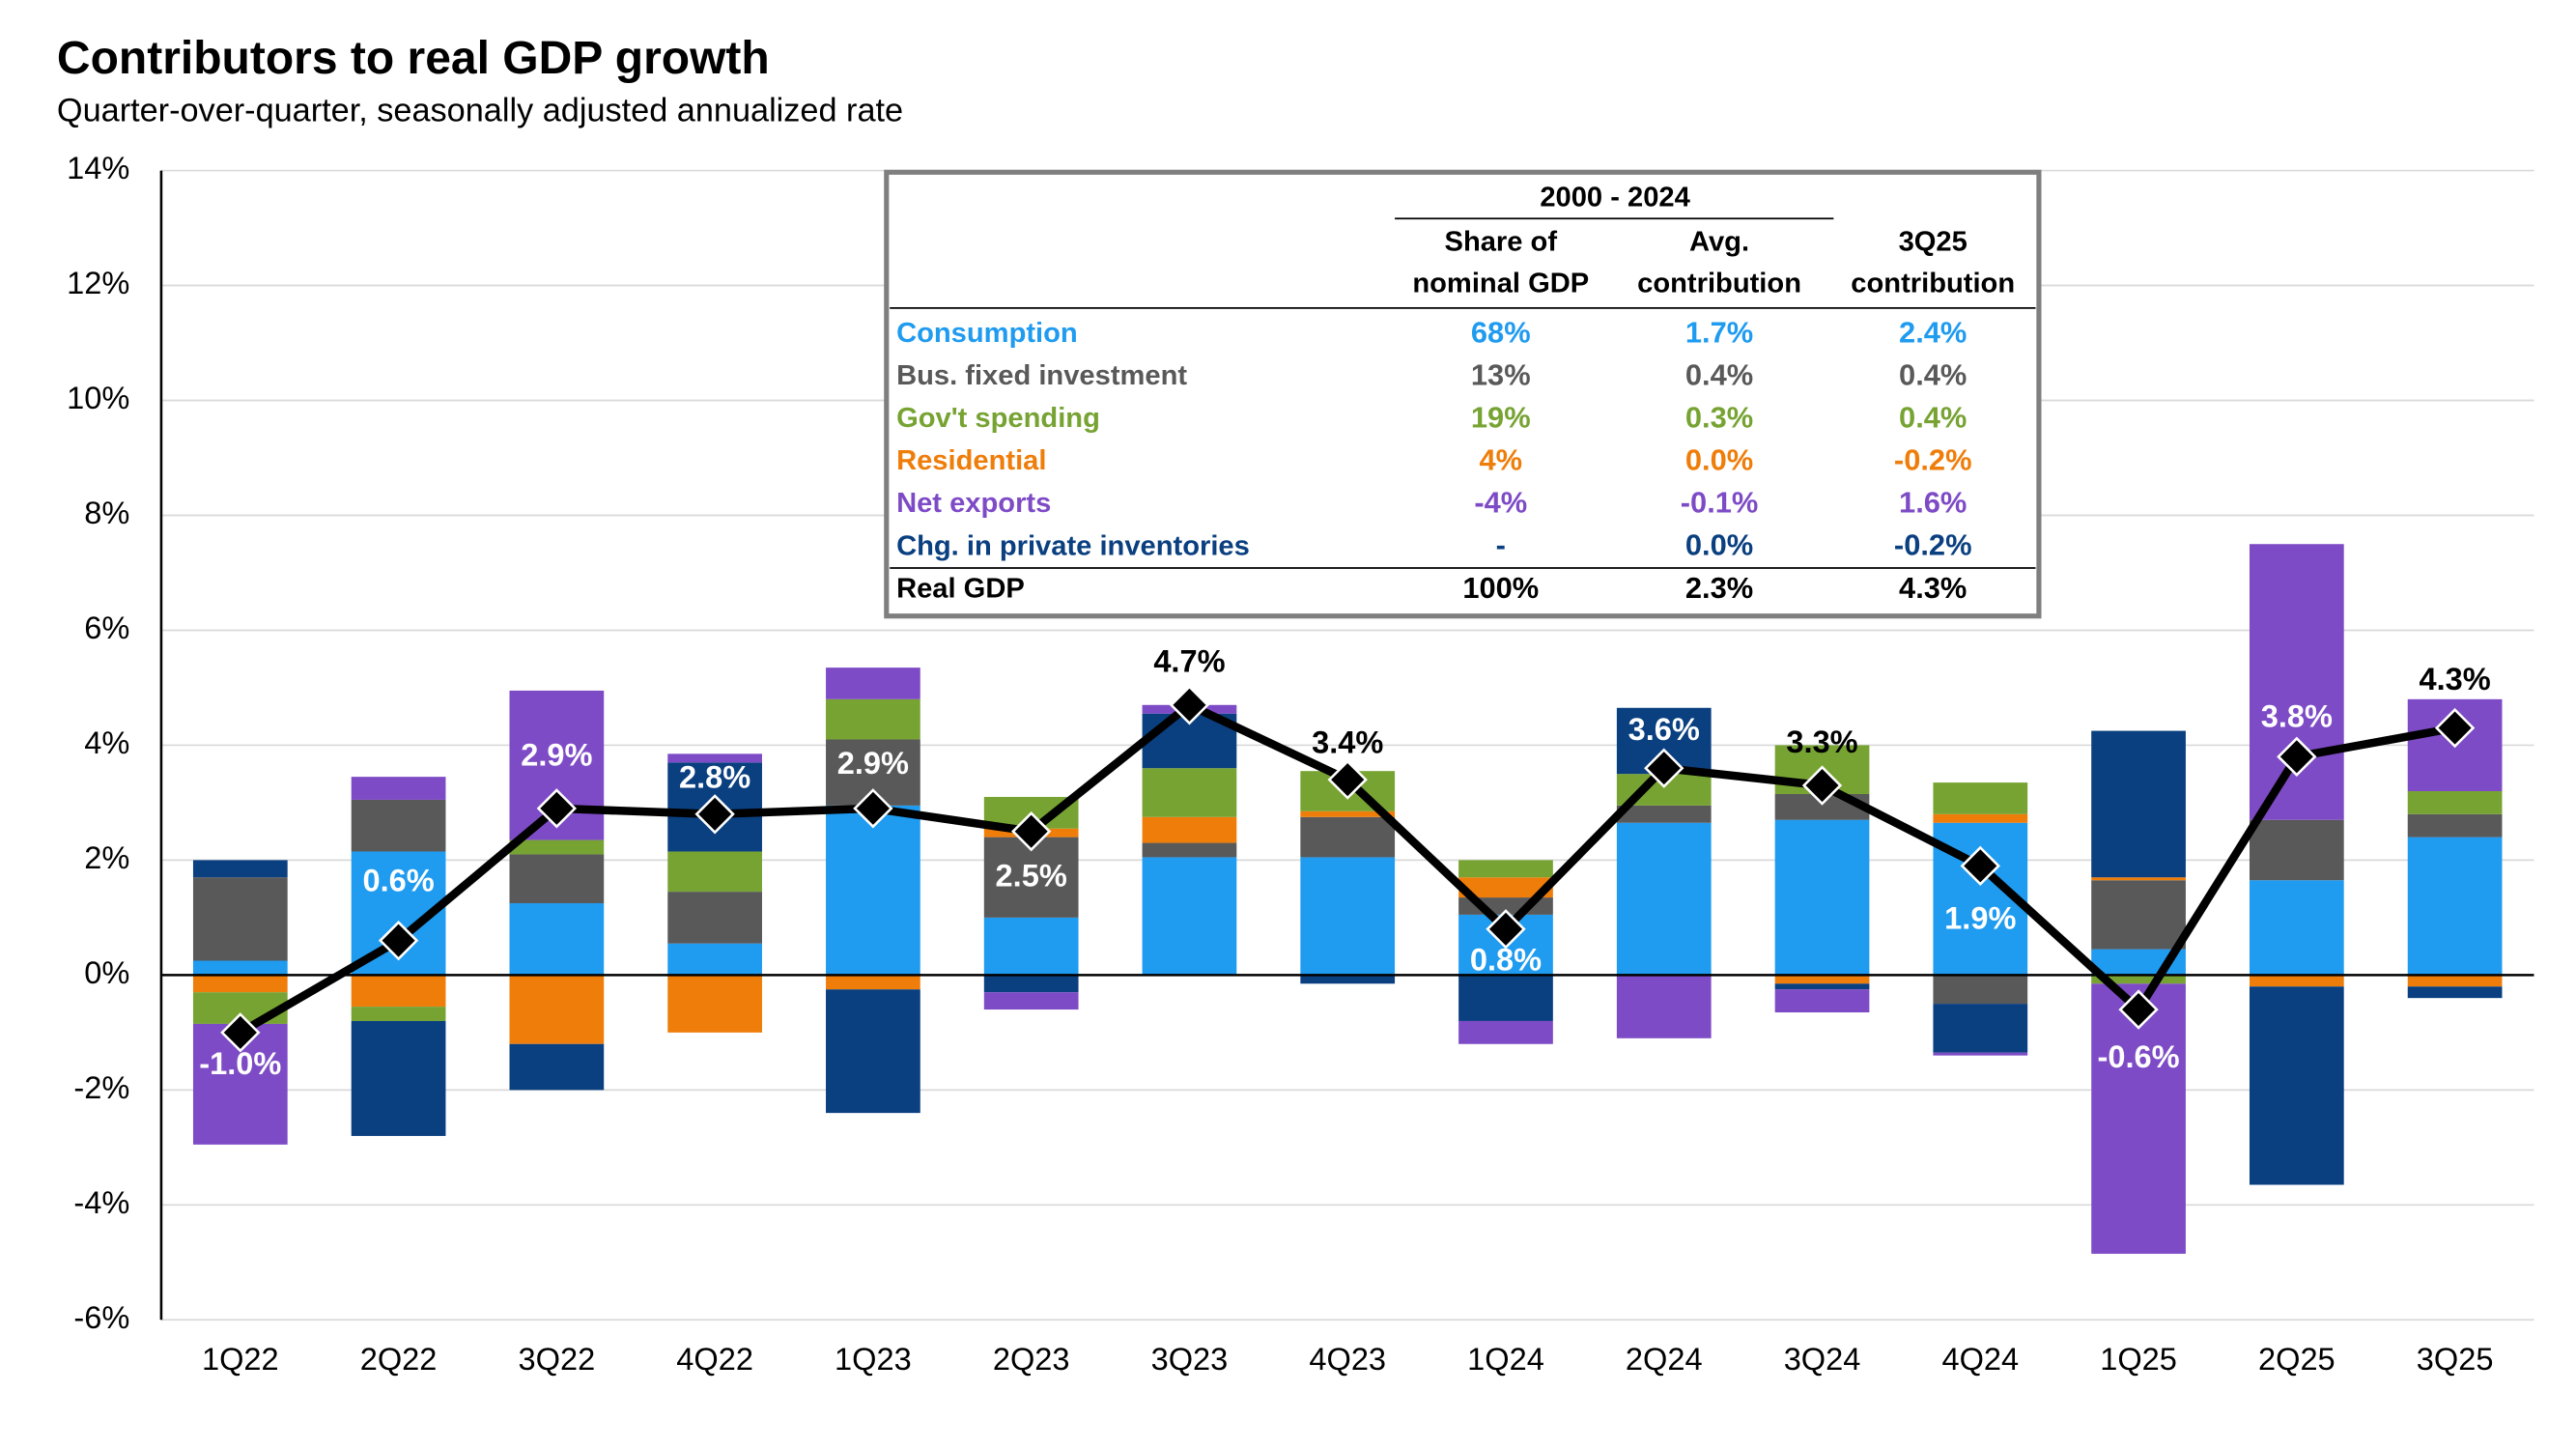 Image resolution: width=2576 pixels, height=1449 pixels. I want to click on data-label: -1.0%, so click(240, 1063).